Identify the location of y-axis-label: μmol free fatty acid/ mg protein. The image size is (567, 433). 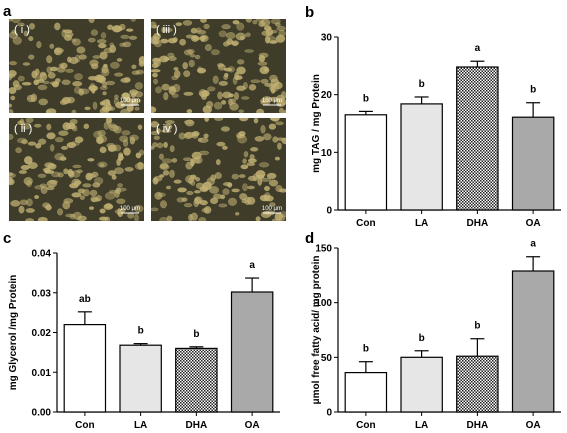
(316, 330).